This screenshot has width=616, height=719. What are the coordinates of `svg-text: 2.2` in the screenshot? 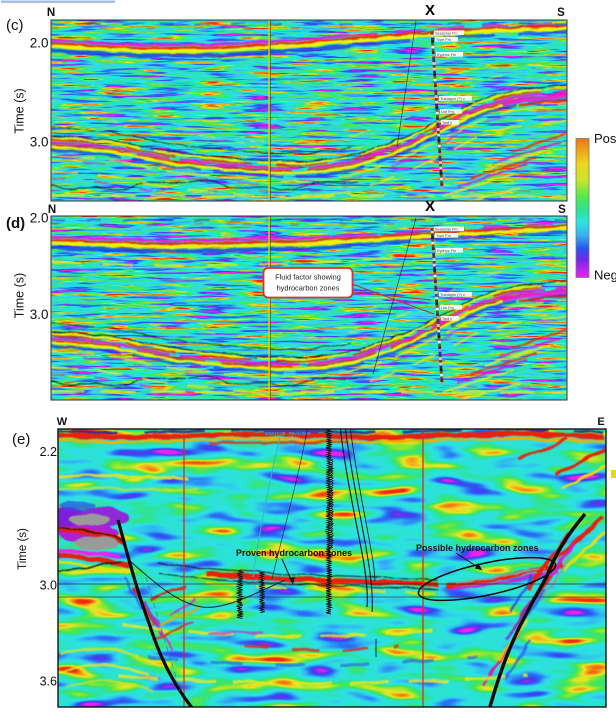 It's located at (48, 452).